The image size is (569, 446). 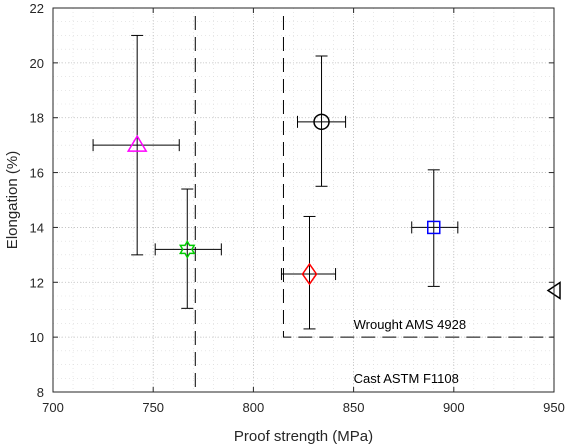 What do you see at coordinates (410, 324) in the screenshot?
I see `annotation-wrought: Wrought AMS 4928` at bounding box center [410, 324].